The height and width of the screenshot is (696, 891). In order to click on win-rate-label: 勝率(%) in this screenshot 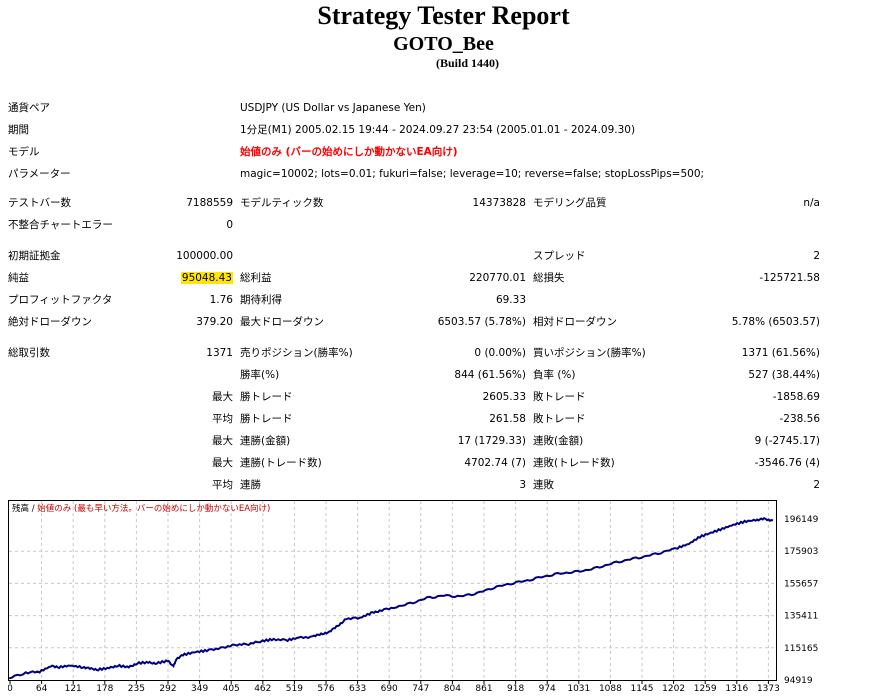, I will do `click(260, 375)`.